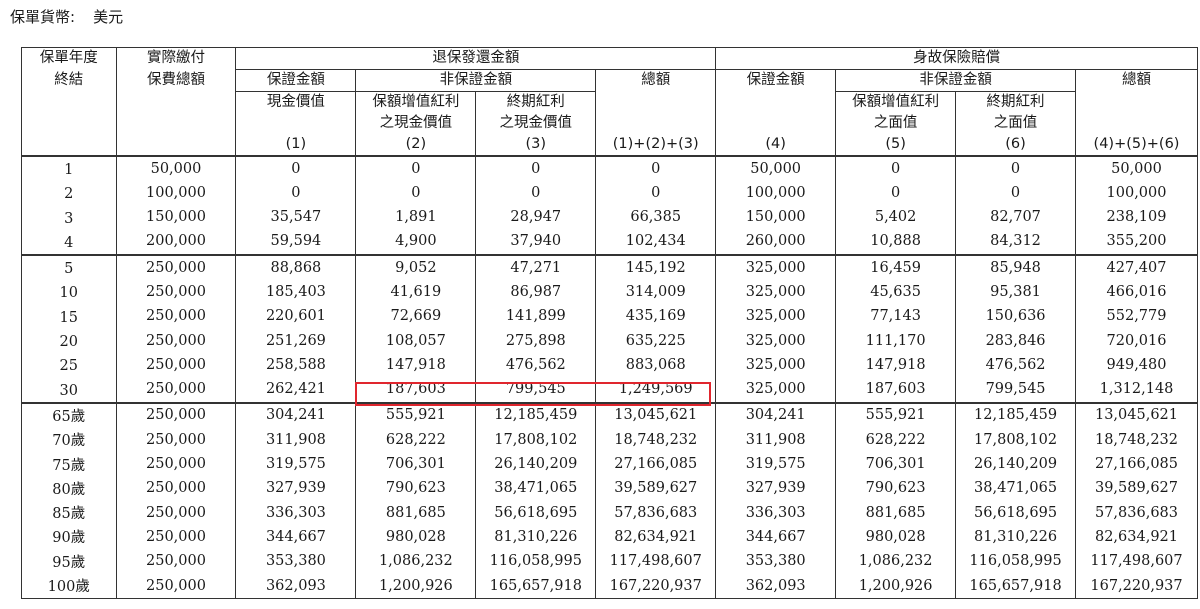  I want to click on cell-year: 100歲, so click(69, 587).